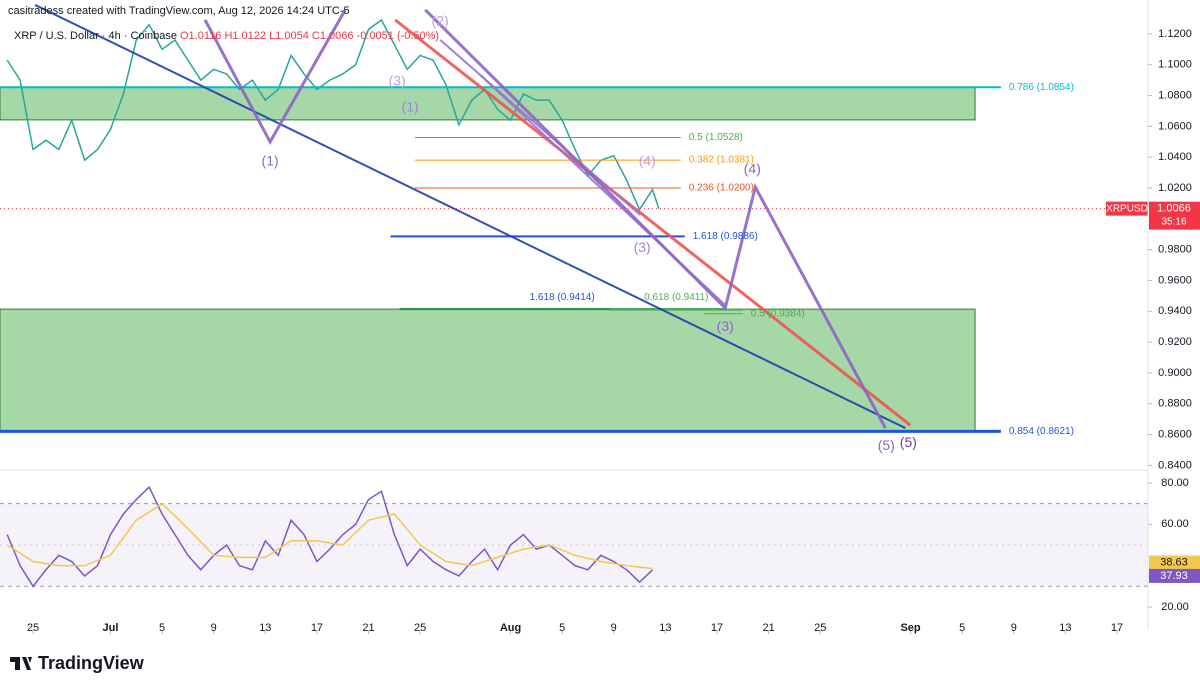 The height and width of the screenshot is (694, 1200). Describe the element at coordinates (91, 663) in the screenshot. I see `brand: TradingView` at that location.